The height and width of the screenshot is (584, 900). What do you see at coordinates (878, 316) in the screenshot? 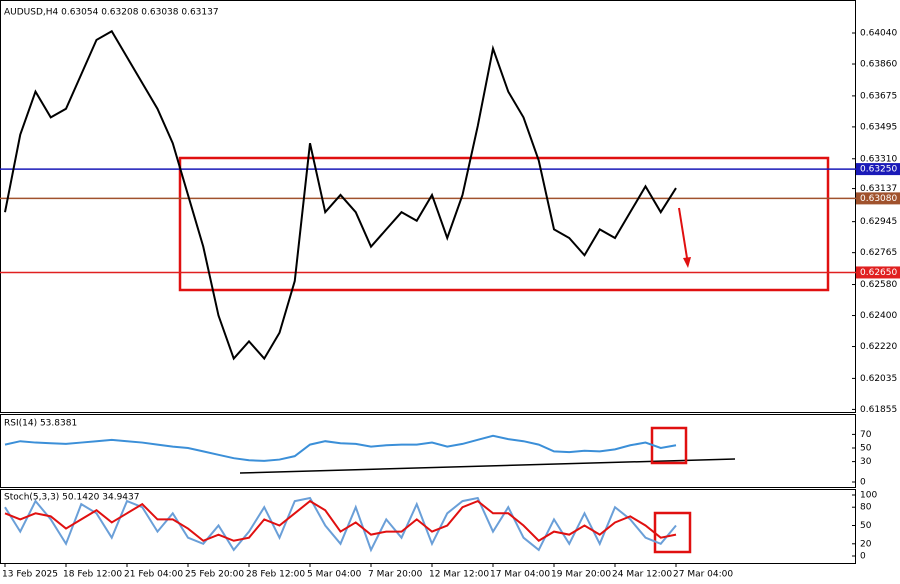
I see `y-tick-label: 0.62400` at bounding box center [878, 316].